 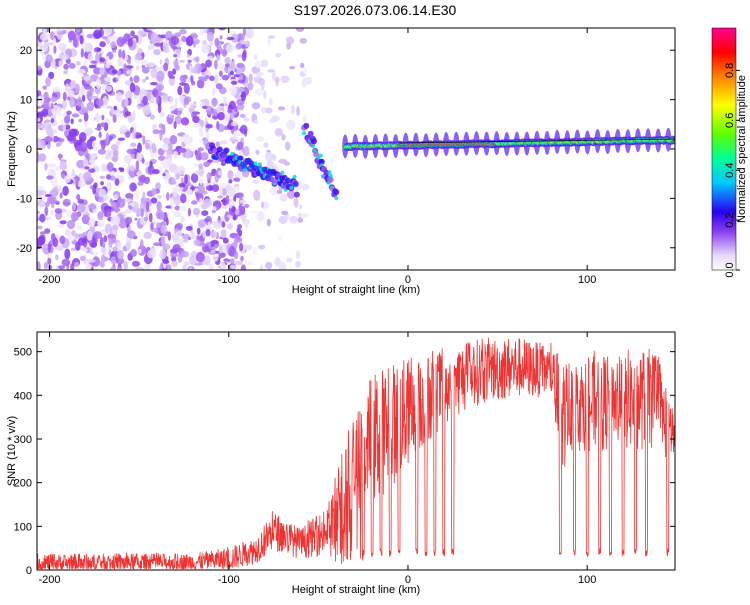 What do you see at coordinates (23, 440) in the screenshot?
I see `y-tick-label: 300` at bounding box center [23, 440].